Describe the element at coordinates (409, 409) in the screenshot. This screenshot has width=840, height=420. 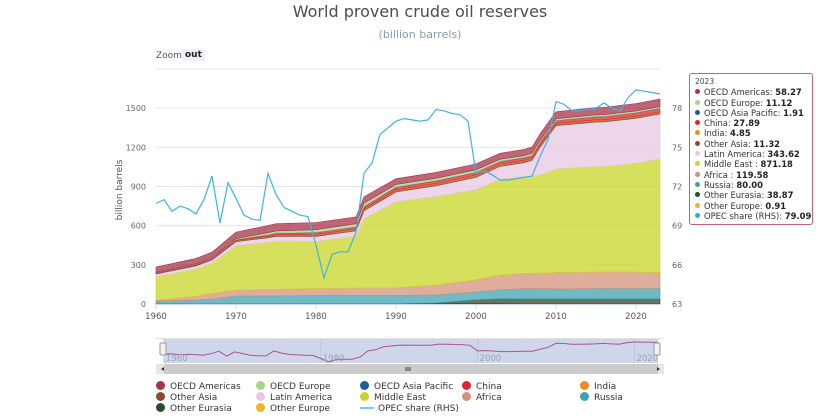
I see `legend-item-opec-share-rhs: OPEC share (RHS)` at that location.